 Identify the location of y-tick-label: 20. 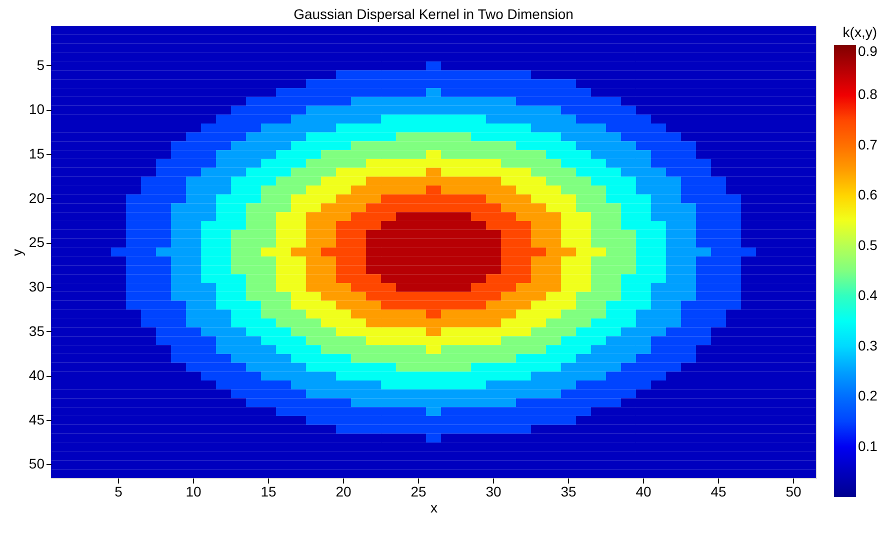
(36, 198).